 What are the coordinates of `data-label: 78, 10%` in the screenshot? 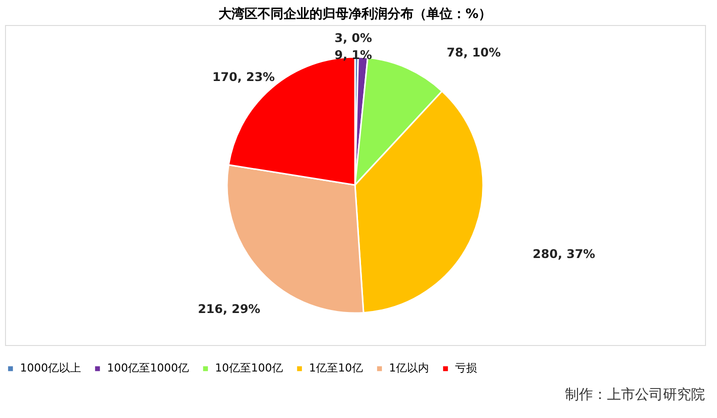 It's located at (473, 52).